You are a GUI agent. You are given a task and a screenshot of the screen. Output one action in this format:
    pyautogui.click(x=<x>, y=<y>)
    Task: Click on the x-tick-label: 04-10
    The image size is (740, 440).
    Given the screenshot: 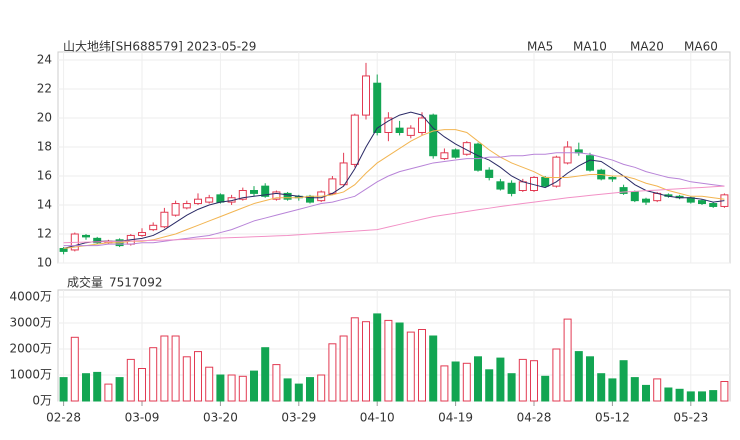 What is the action you would take?
    pyautogui.click(x=377, y=418)
    